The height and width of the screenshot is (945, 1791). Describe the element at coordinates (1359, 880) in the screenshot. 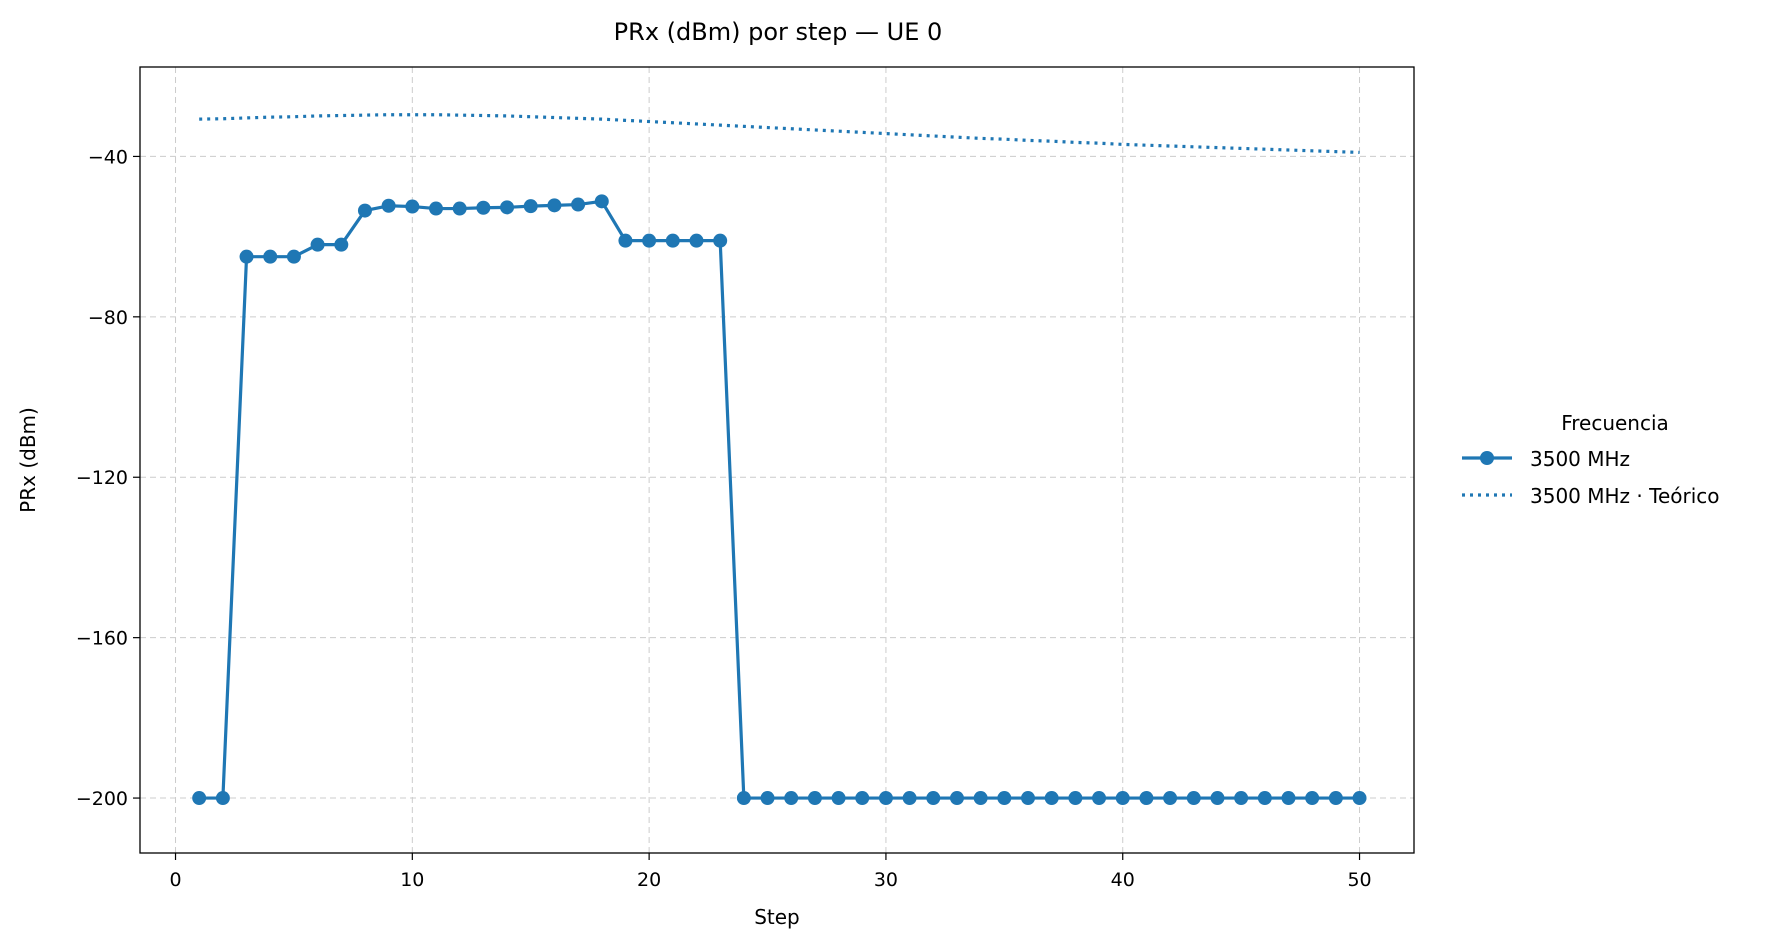

I see `x-tick-label: 50` at that location.